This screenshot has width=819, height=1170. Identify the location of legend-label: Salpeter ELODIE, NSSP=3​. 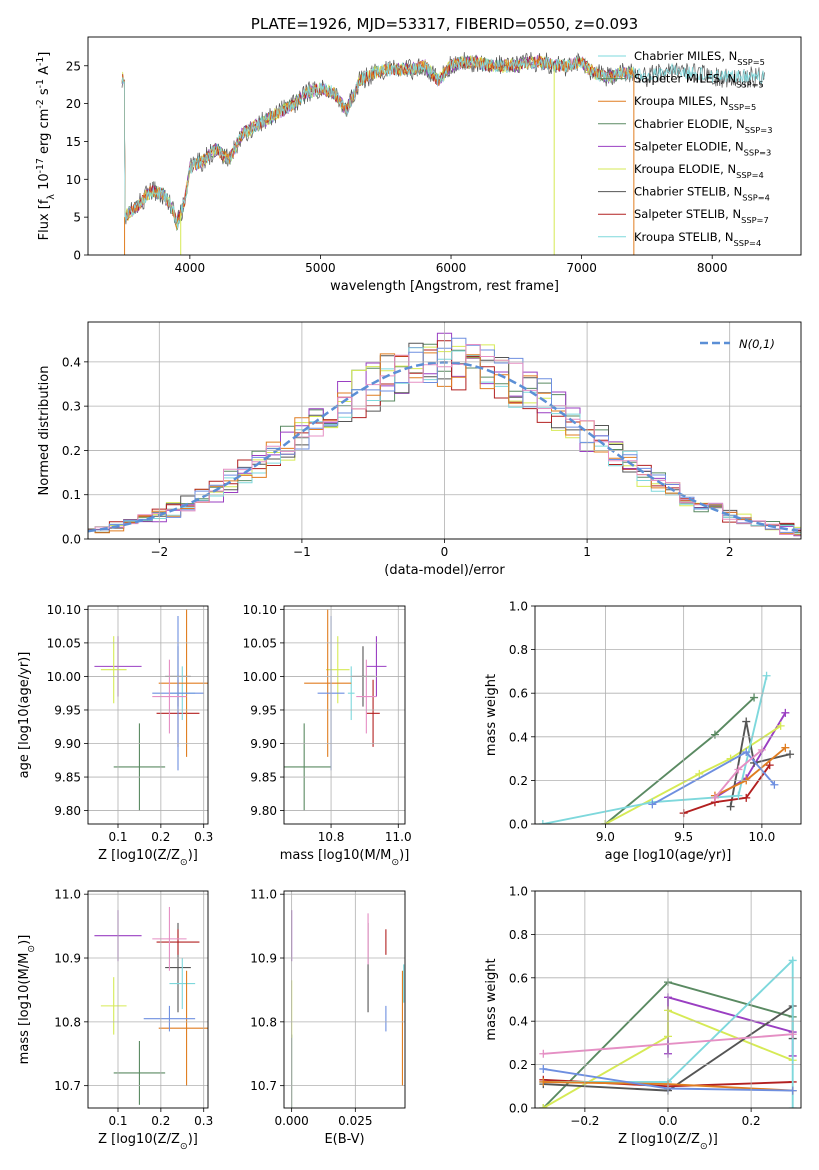
(702, 148).